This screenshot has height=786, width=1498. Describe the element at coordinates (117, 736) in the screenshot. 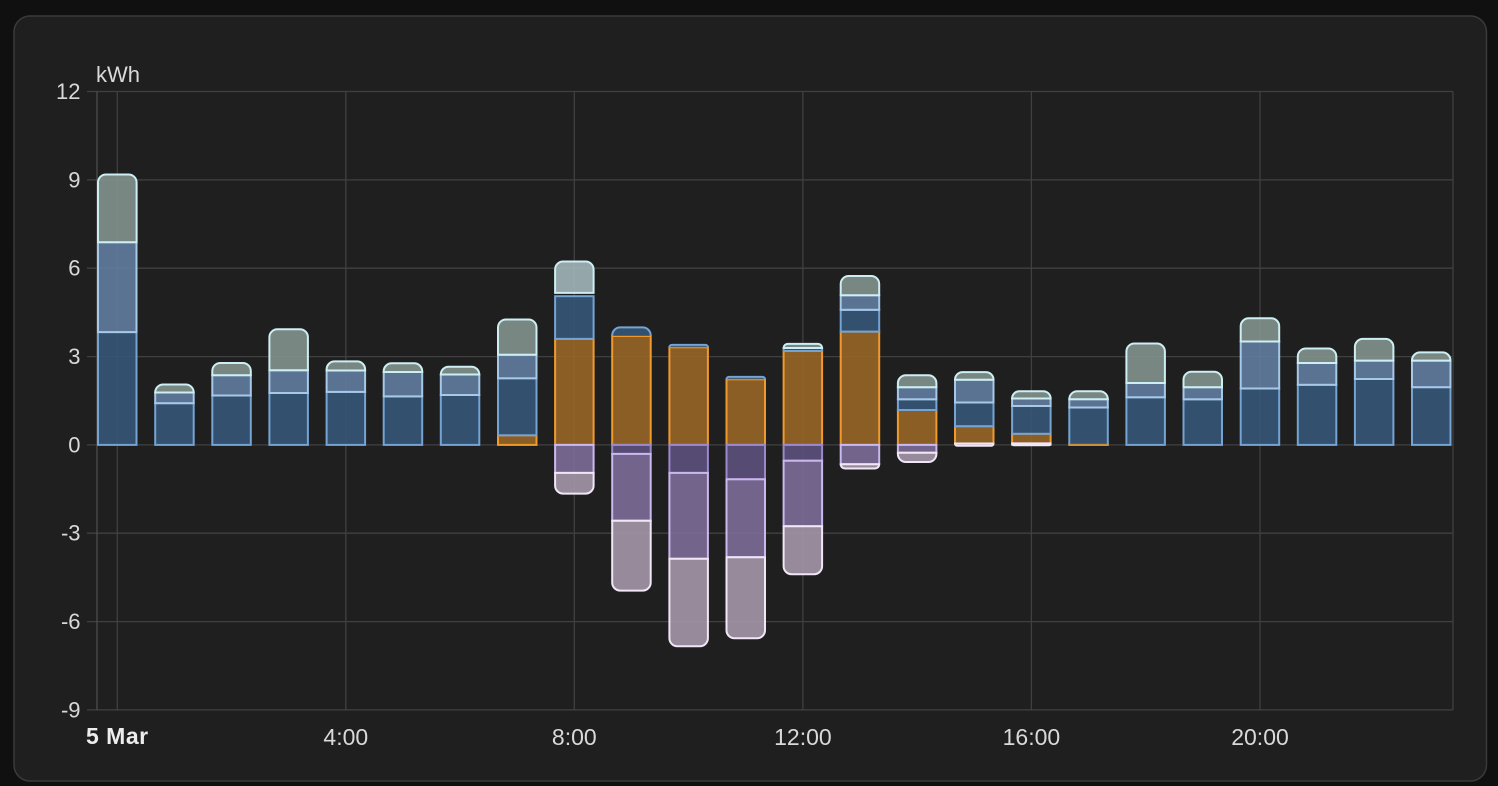

I see `svg-text: 5 Mar` at that location.